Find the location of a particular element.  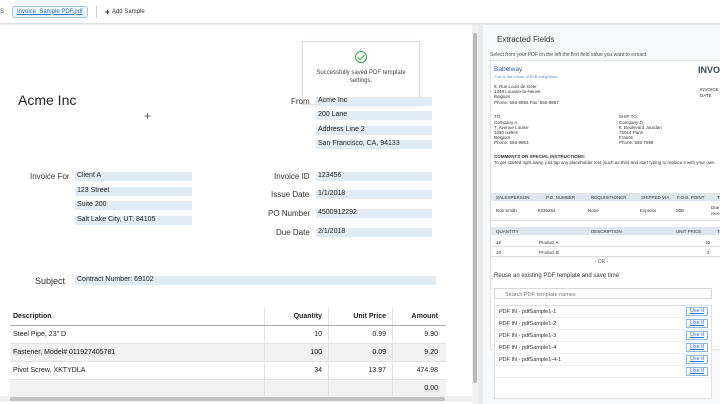

for-line-4-highlight is located at coordinates (133, 220).